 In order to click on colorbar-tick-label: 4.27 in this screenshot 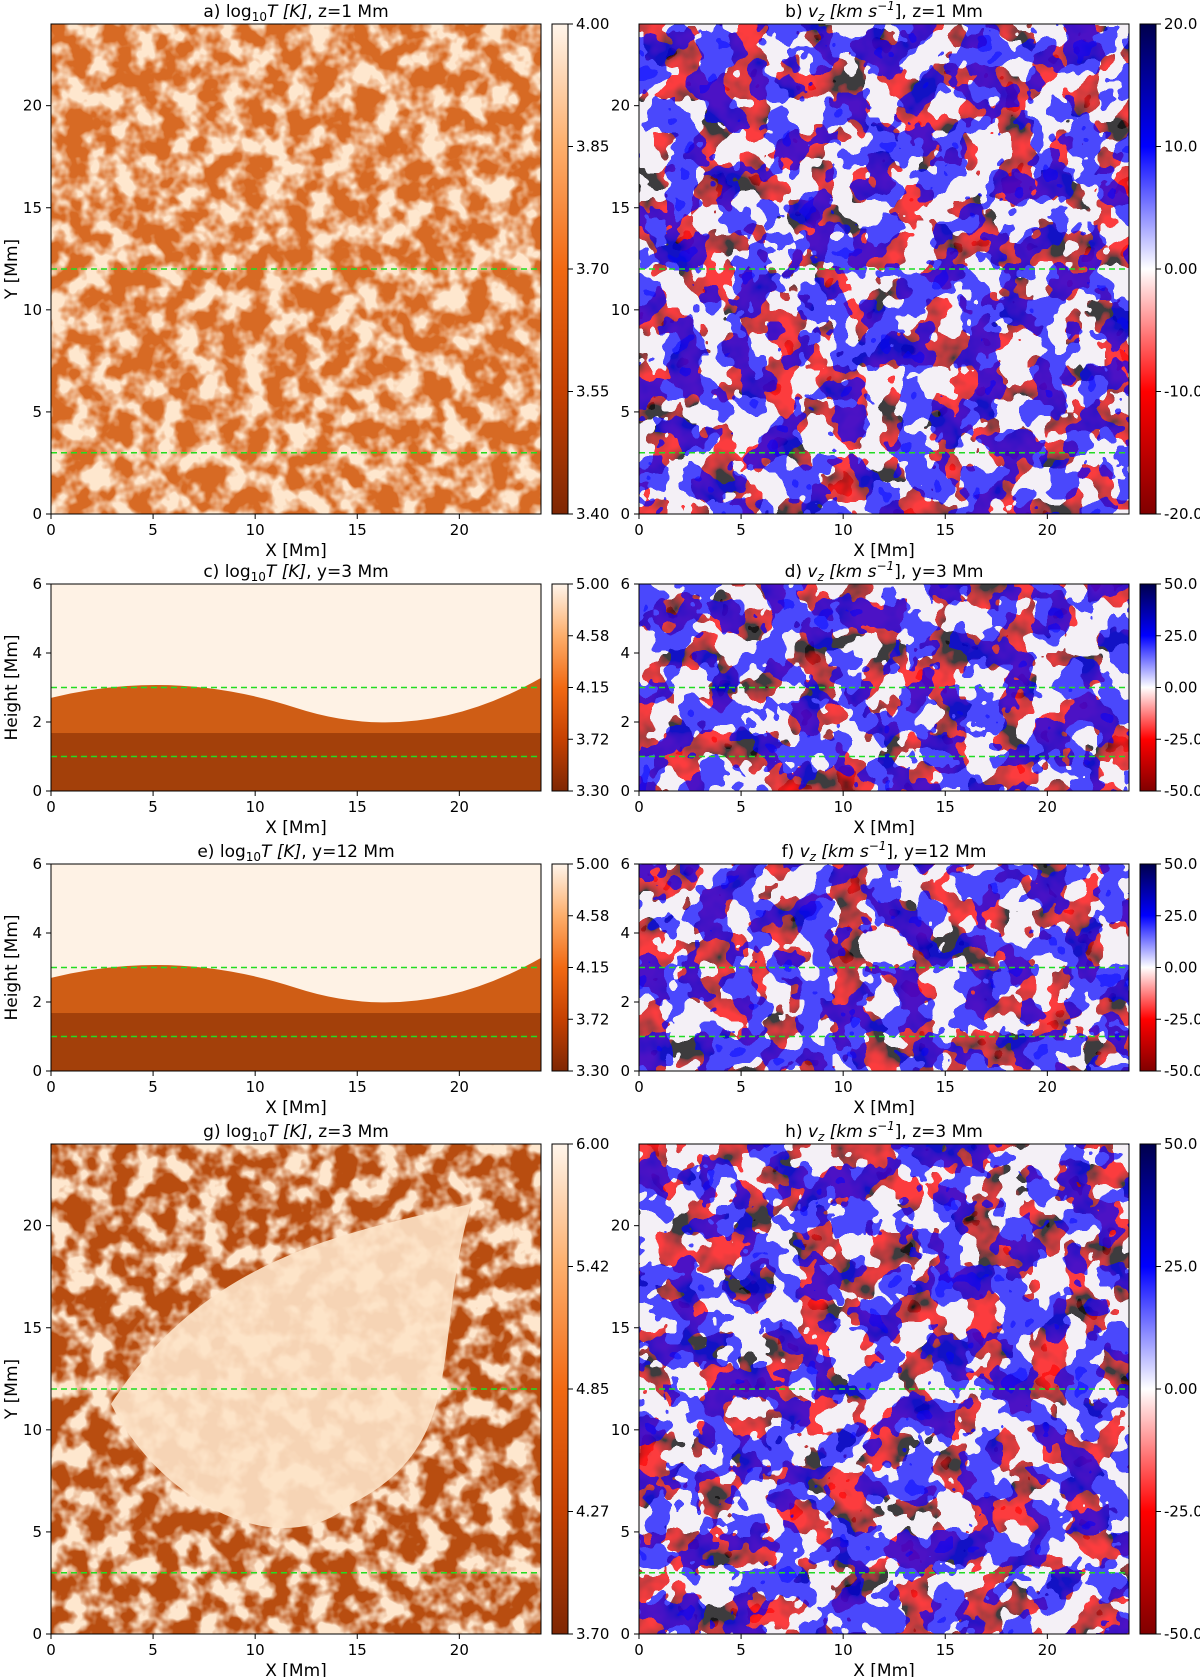, I will do `click(592, 1512)`.